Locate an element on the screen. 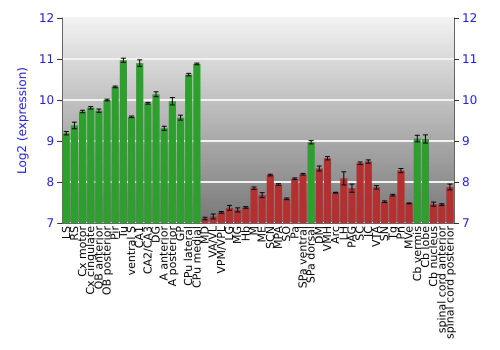 Image resolution: width=500 pixels, height=350 pixels. y-tick-label: 7 is located at coordinates (50, 223).